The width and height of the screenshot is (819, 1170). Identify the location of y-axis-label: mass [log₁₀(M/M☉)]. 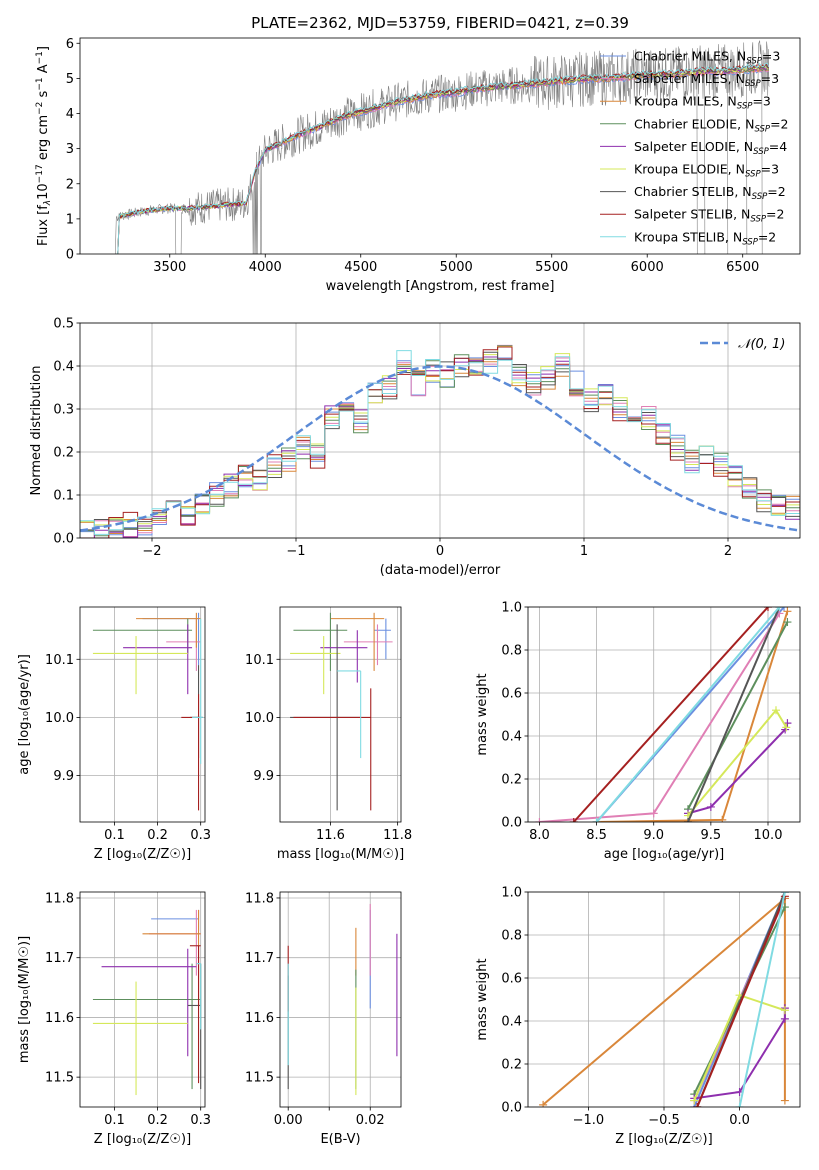
(24, 999).